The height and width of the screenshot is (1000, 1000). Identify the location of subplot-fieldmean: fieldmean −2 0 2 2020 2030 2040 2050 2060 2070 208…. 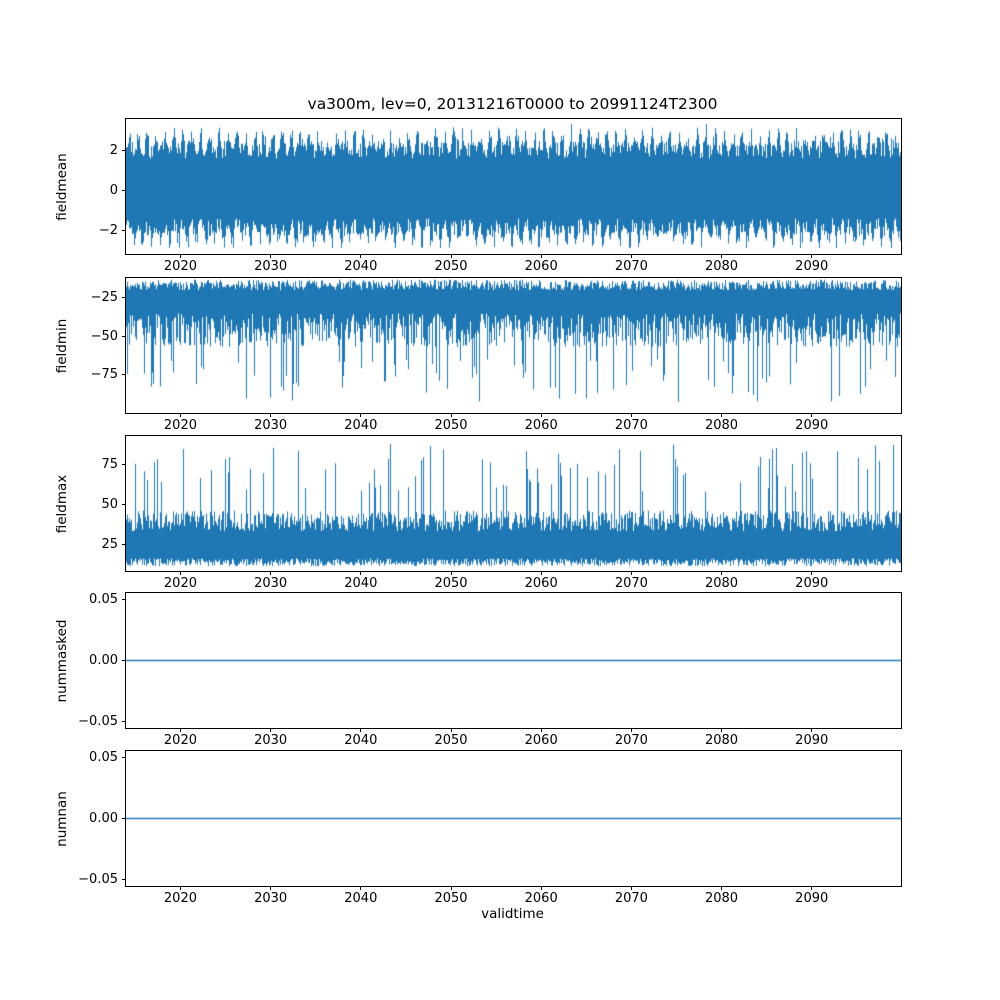
(478, 195).